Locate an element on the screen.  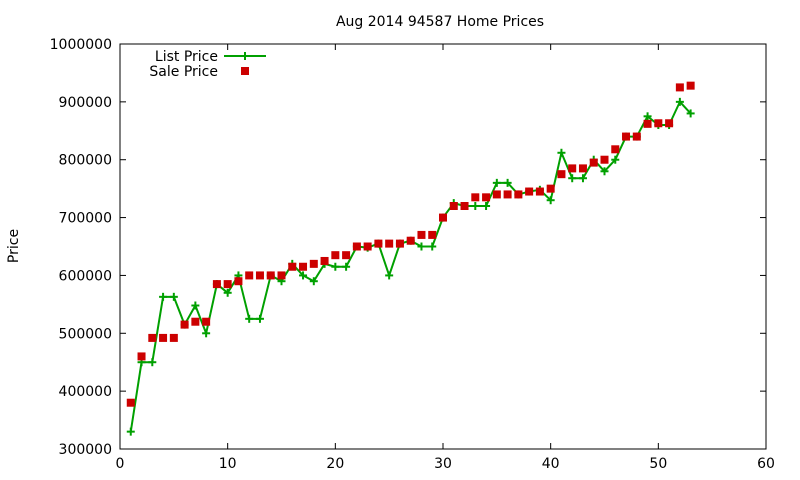
y-tick-label-7: 1000000 is located at coordinates (81, 45).